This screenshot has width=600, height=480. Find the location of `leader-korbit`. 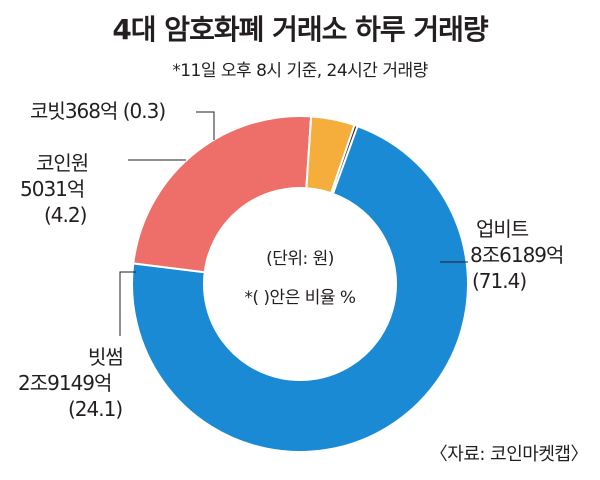

leader-korbit is located at coordinates (205, 125).